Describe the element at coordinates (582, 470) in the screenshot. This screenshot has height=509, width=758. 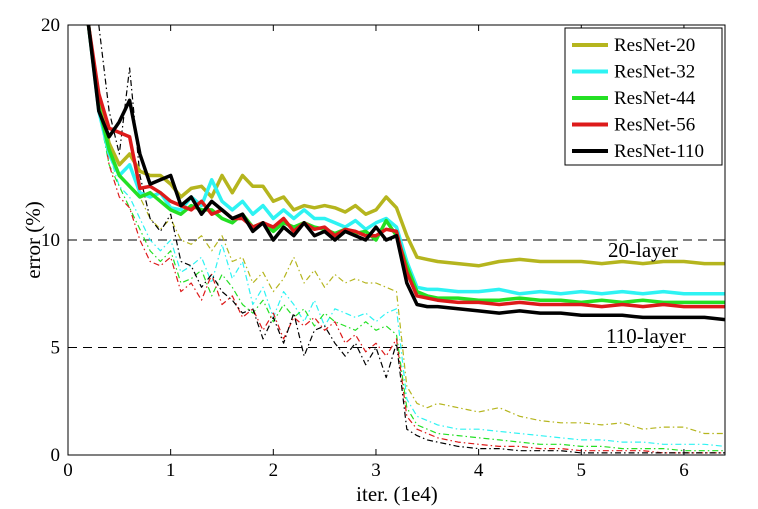
I see `x-tick-label-5: 5` at that location.